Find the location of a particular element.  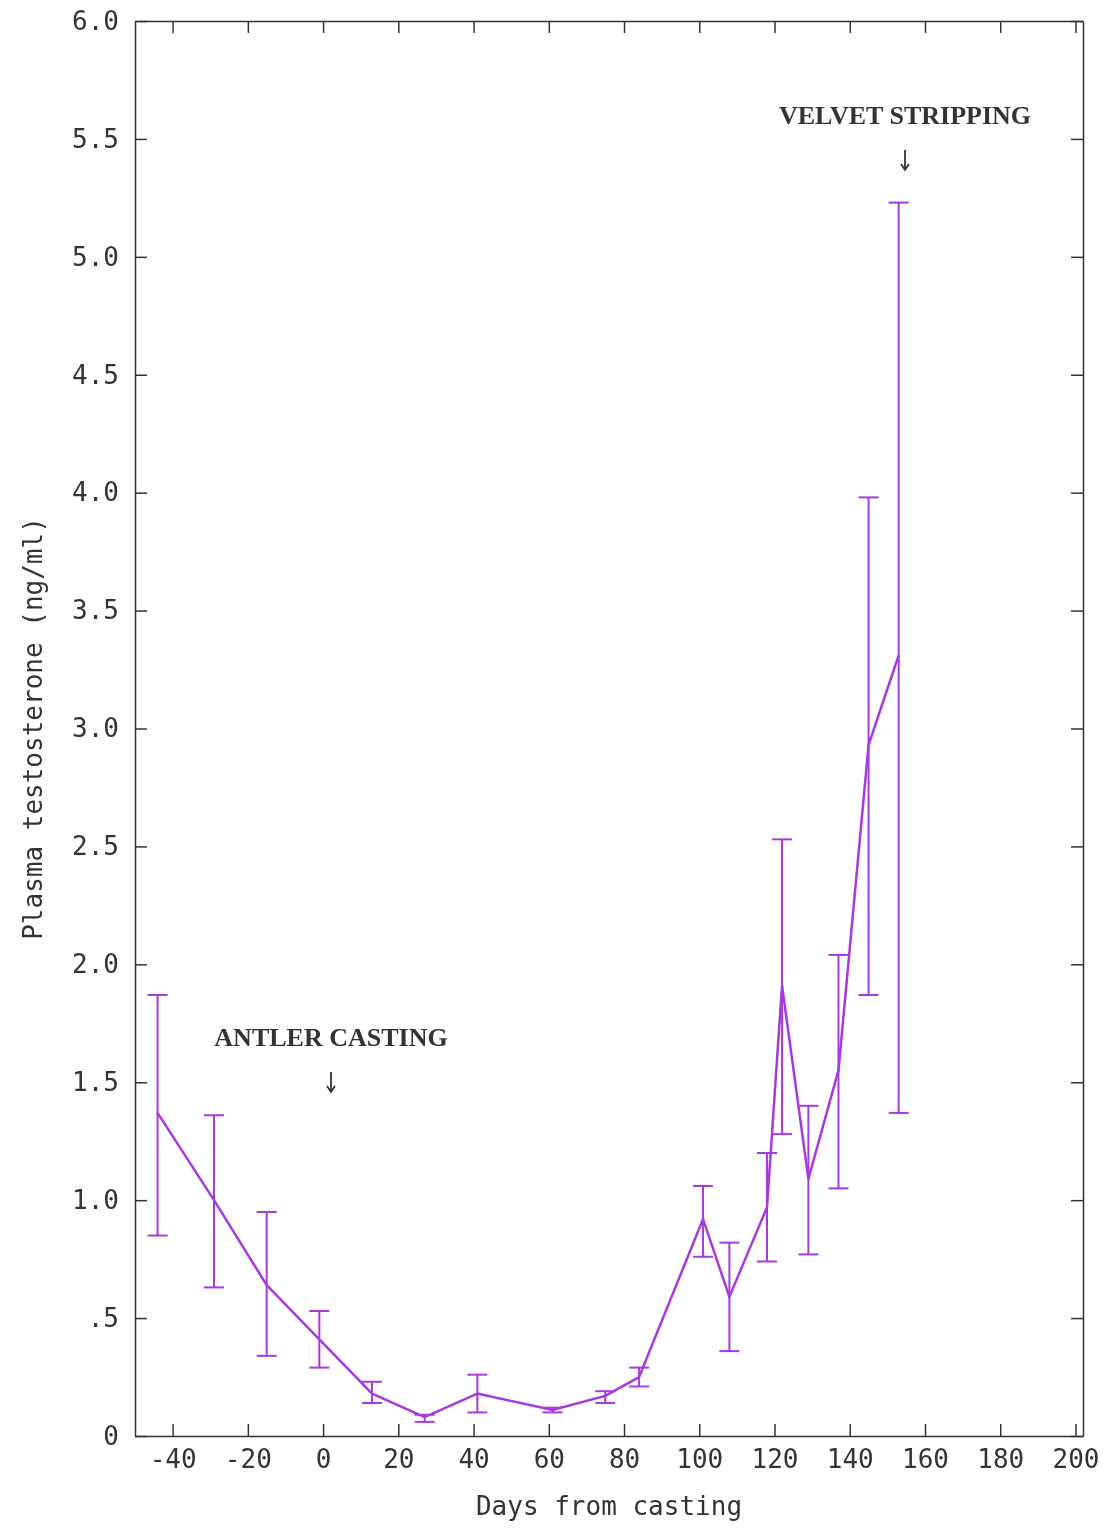

y-tick-label: 6.0 is located at coordinates (95, 20).